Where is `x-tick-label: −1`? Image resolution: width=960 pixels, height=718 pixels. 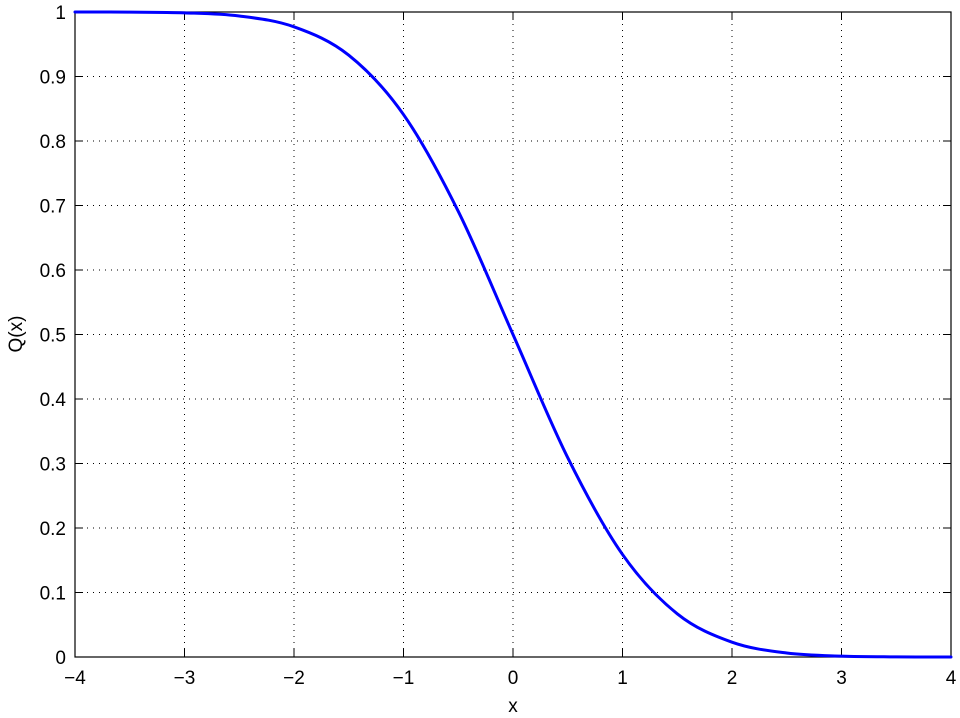
x-tick-label: −1 is located at coordinates (404, 678).